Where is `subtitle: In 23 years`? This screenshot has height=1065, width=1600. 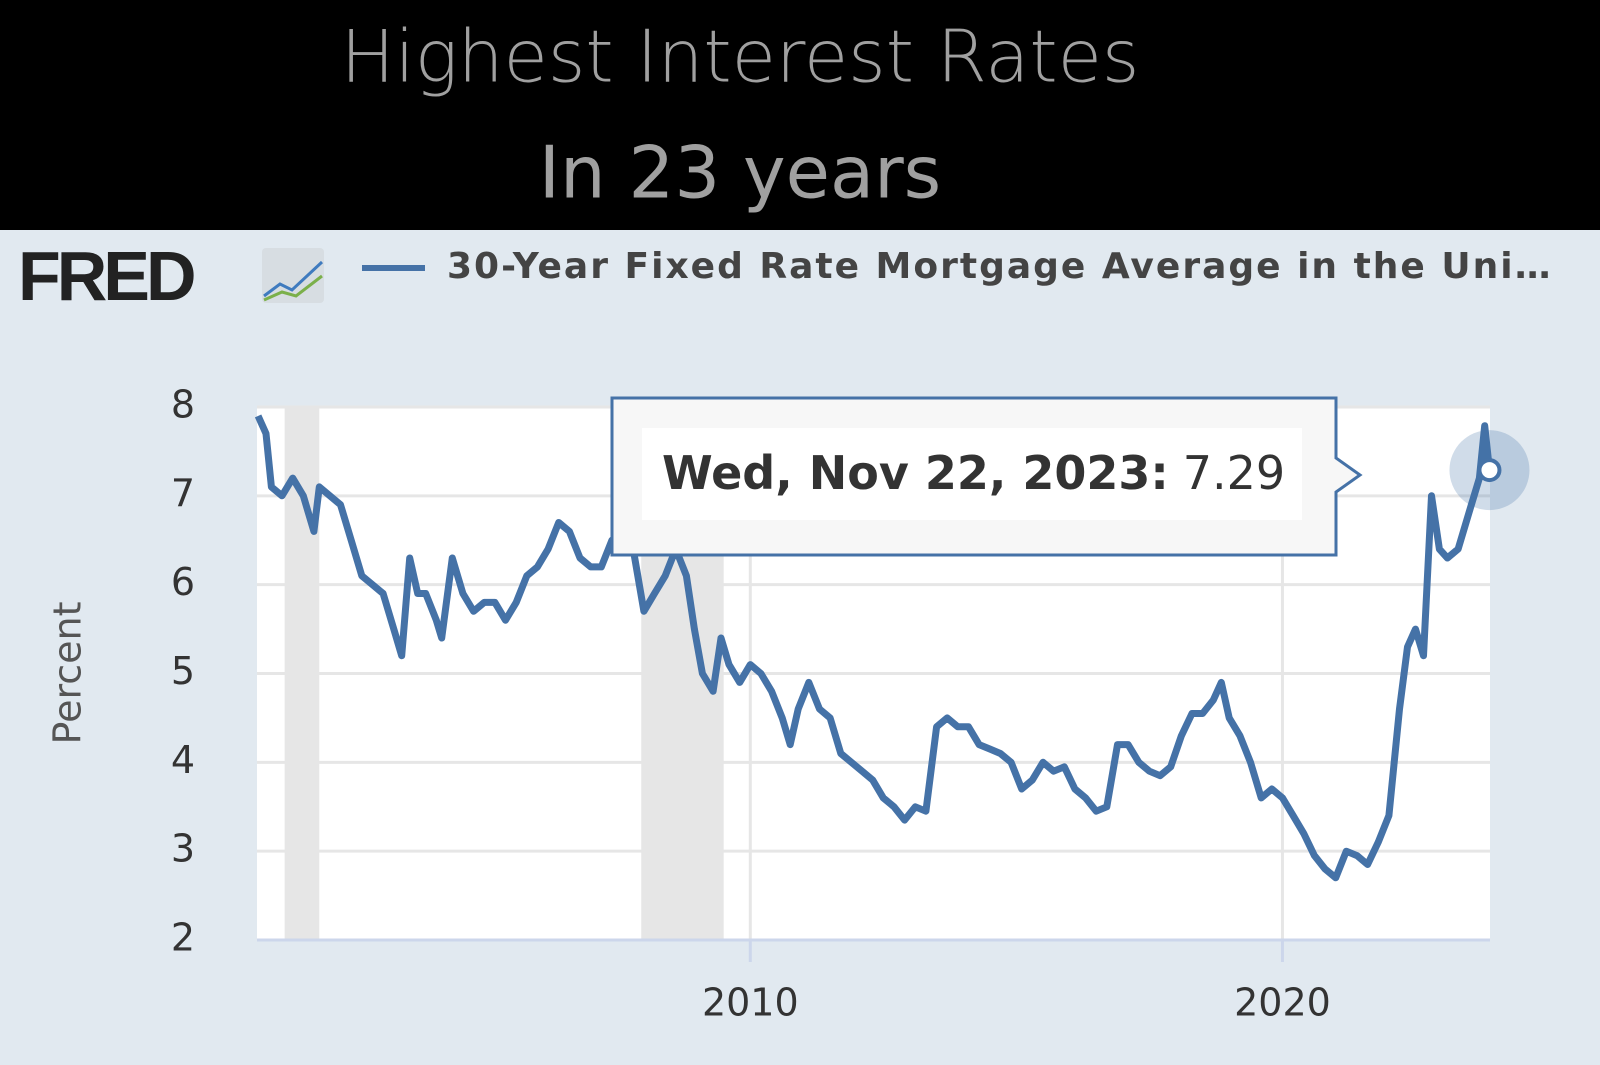
subtitle: In 23 years is located at coordinates (740, 173).